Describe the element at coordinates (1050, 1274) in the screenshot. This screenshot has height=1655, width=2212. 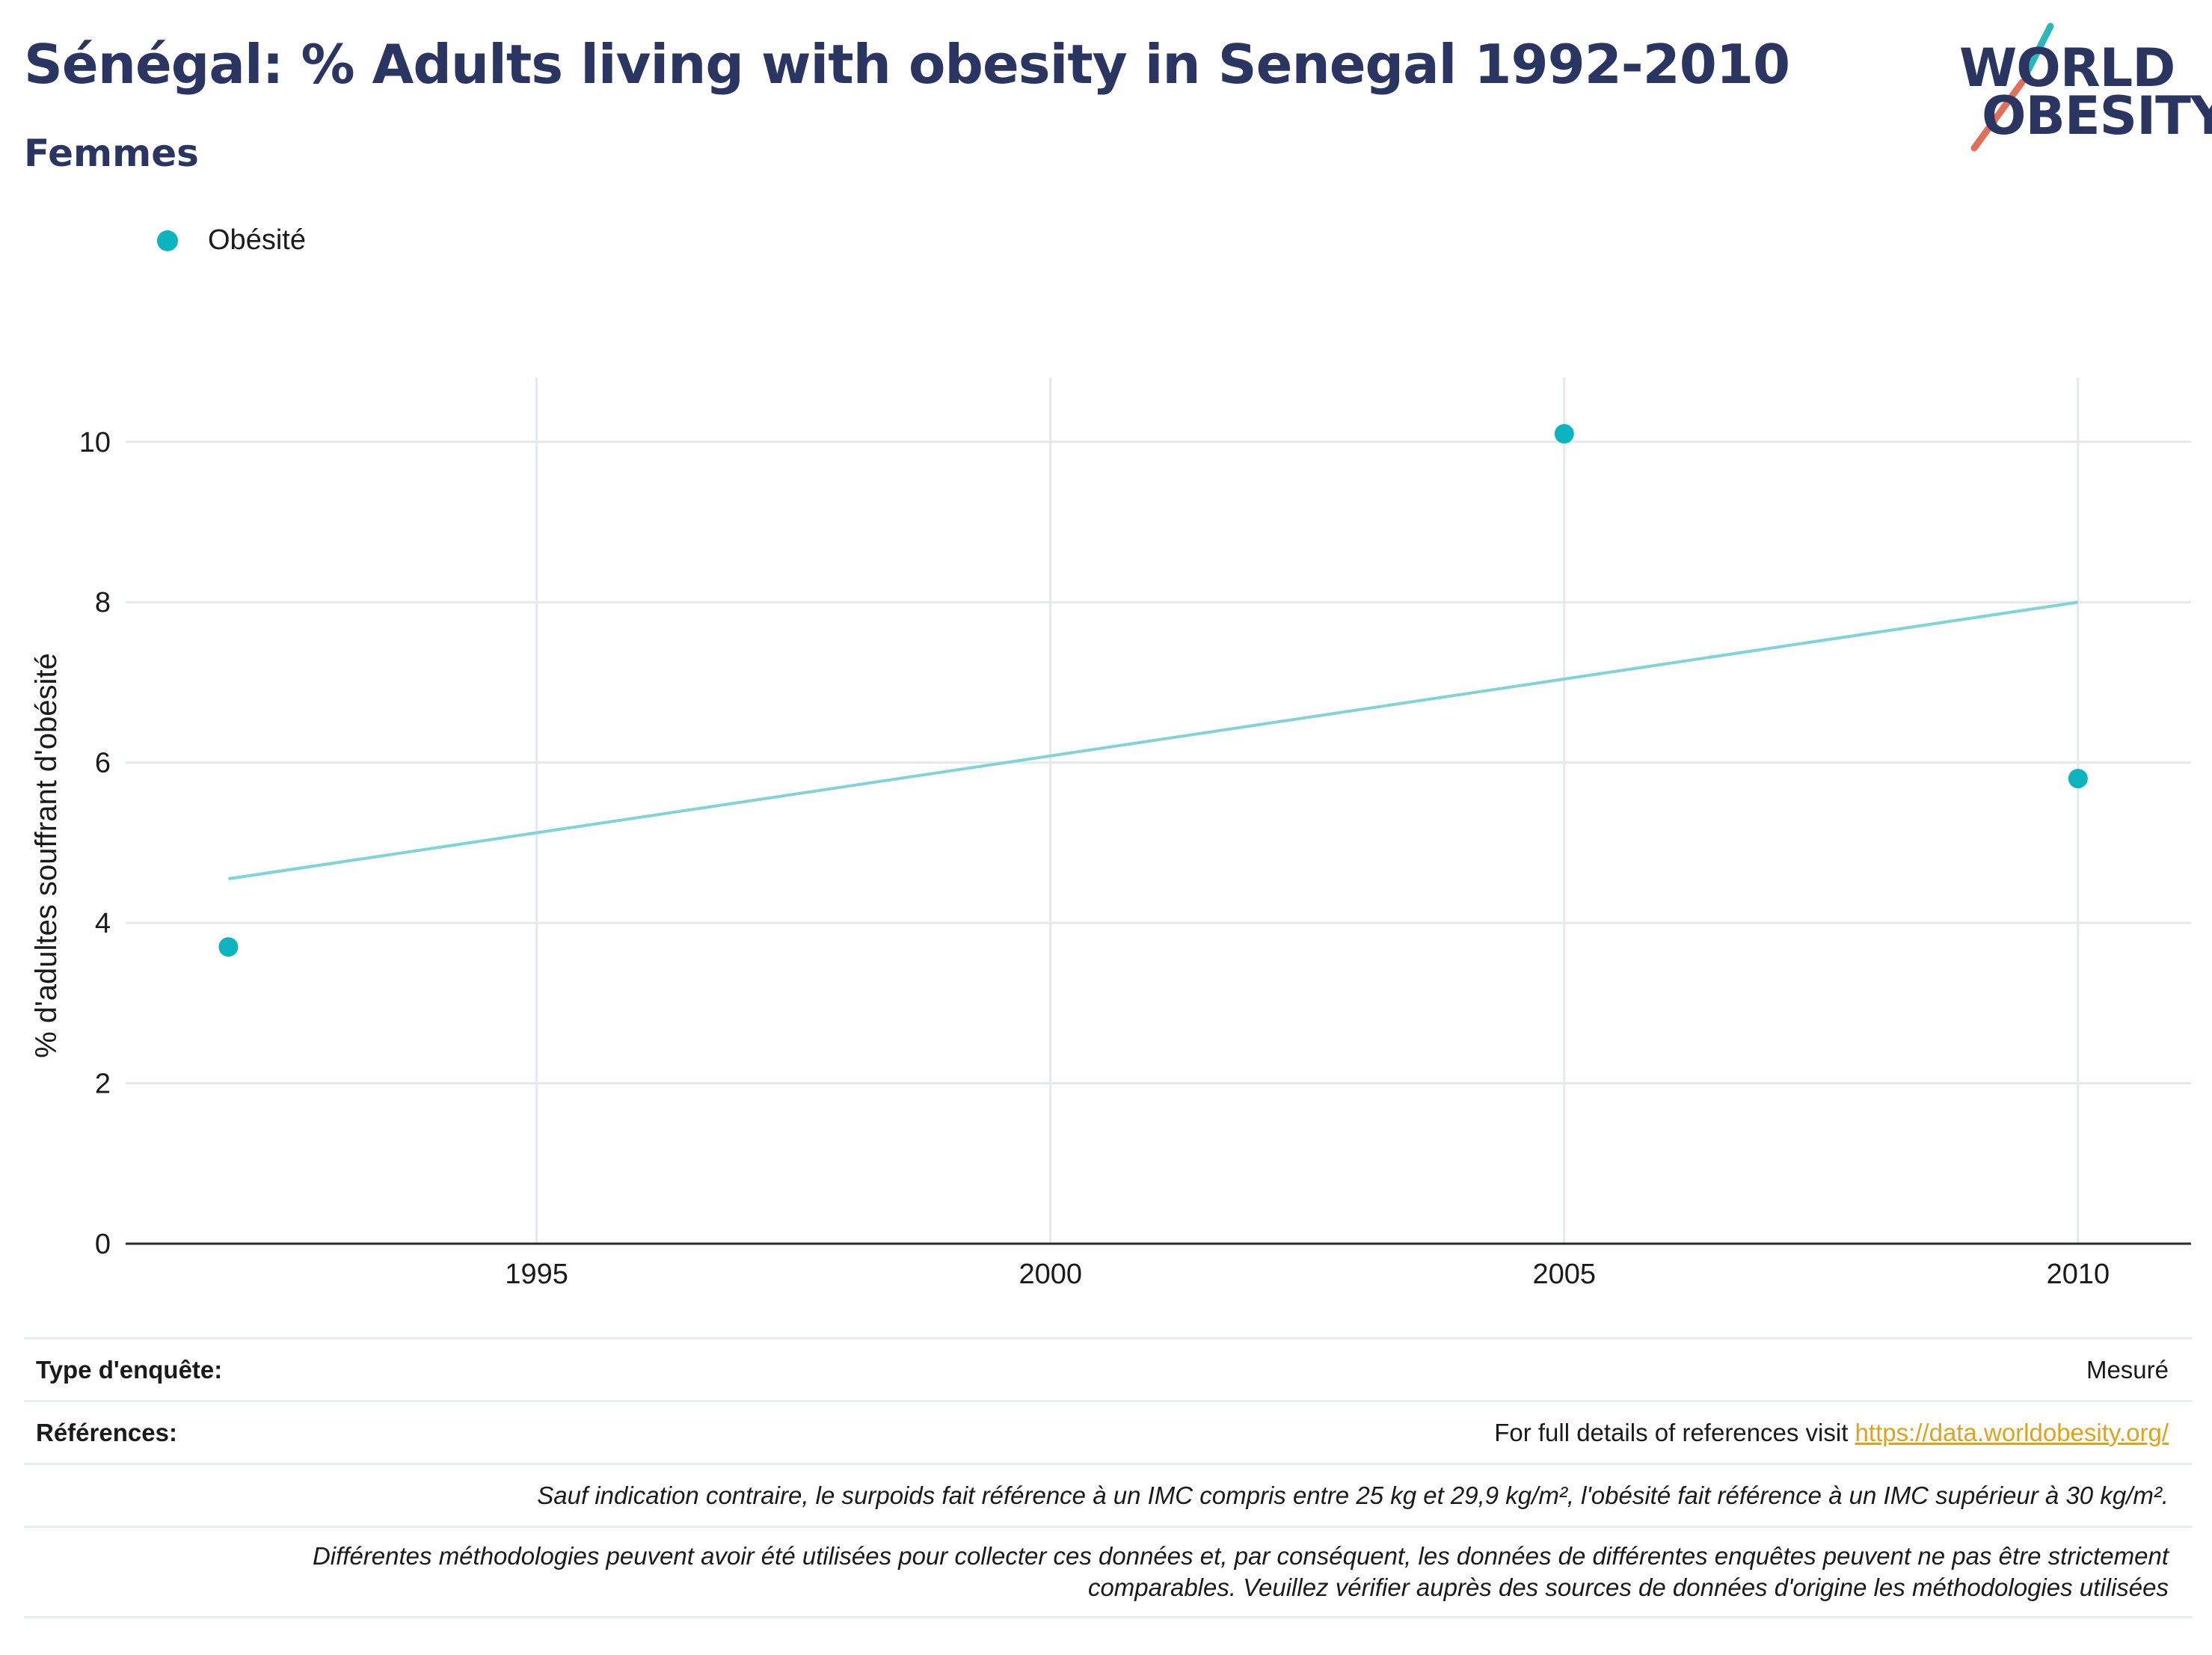
I see `x-tick-label: 2000` at that location.